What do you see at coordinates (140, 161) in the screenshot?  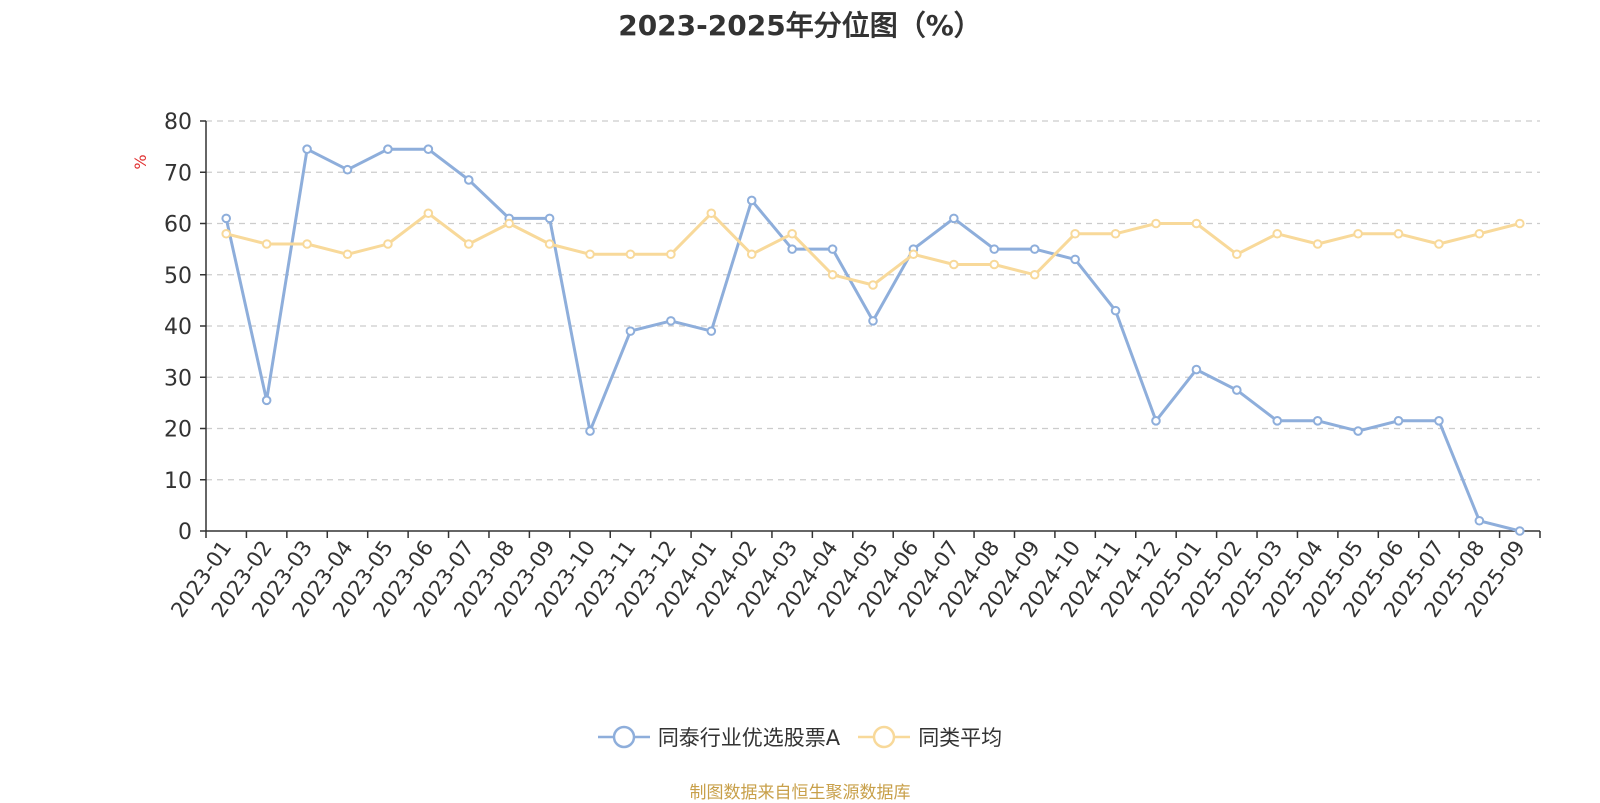 I see `y-axis-label: %` at bounding box center [140, 161].